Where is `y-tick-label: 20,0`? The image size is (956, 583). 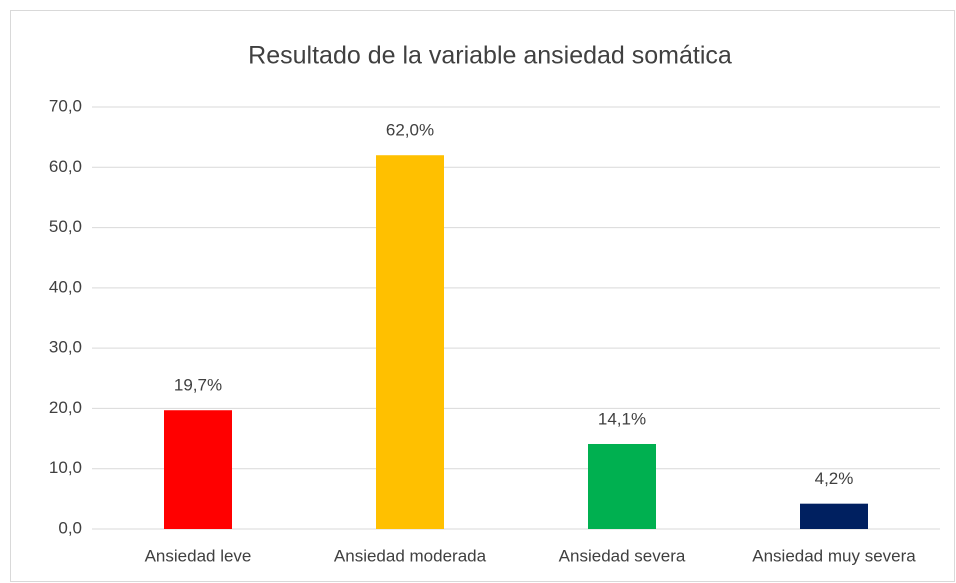 y-tick-label: 20,0 is located at coordinates (65, 407).